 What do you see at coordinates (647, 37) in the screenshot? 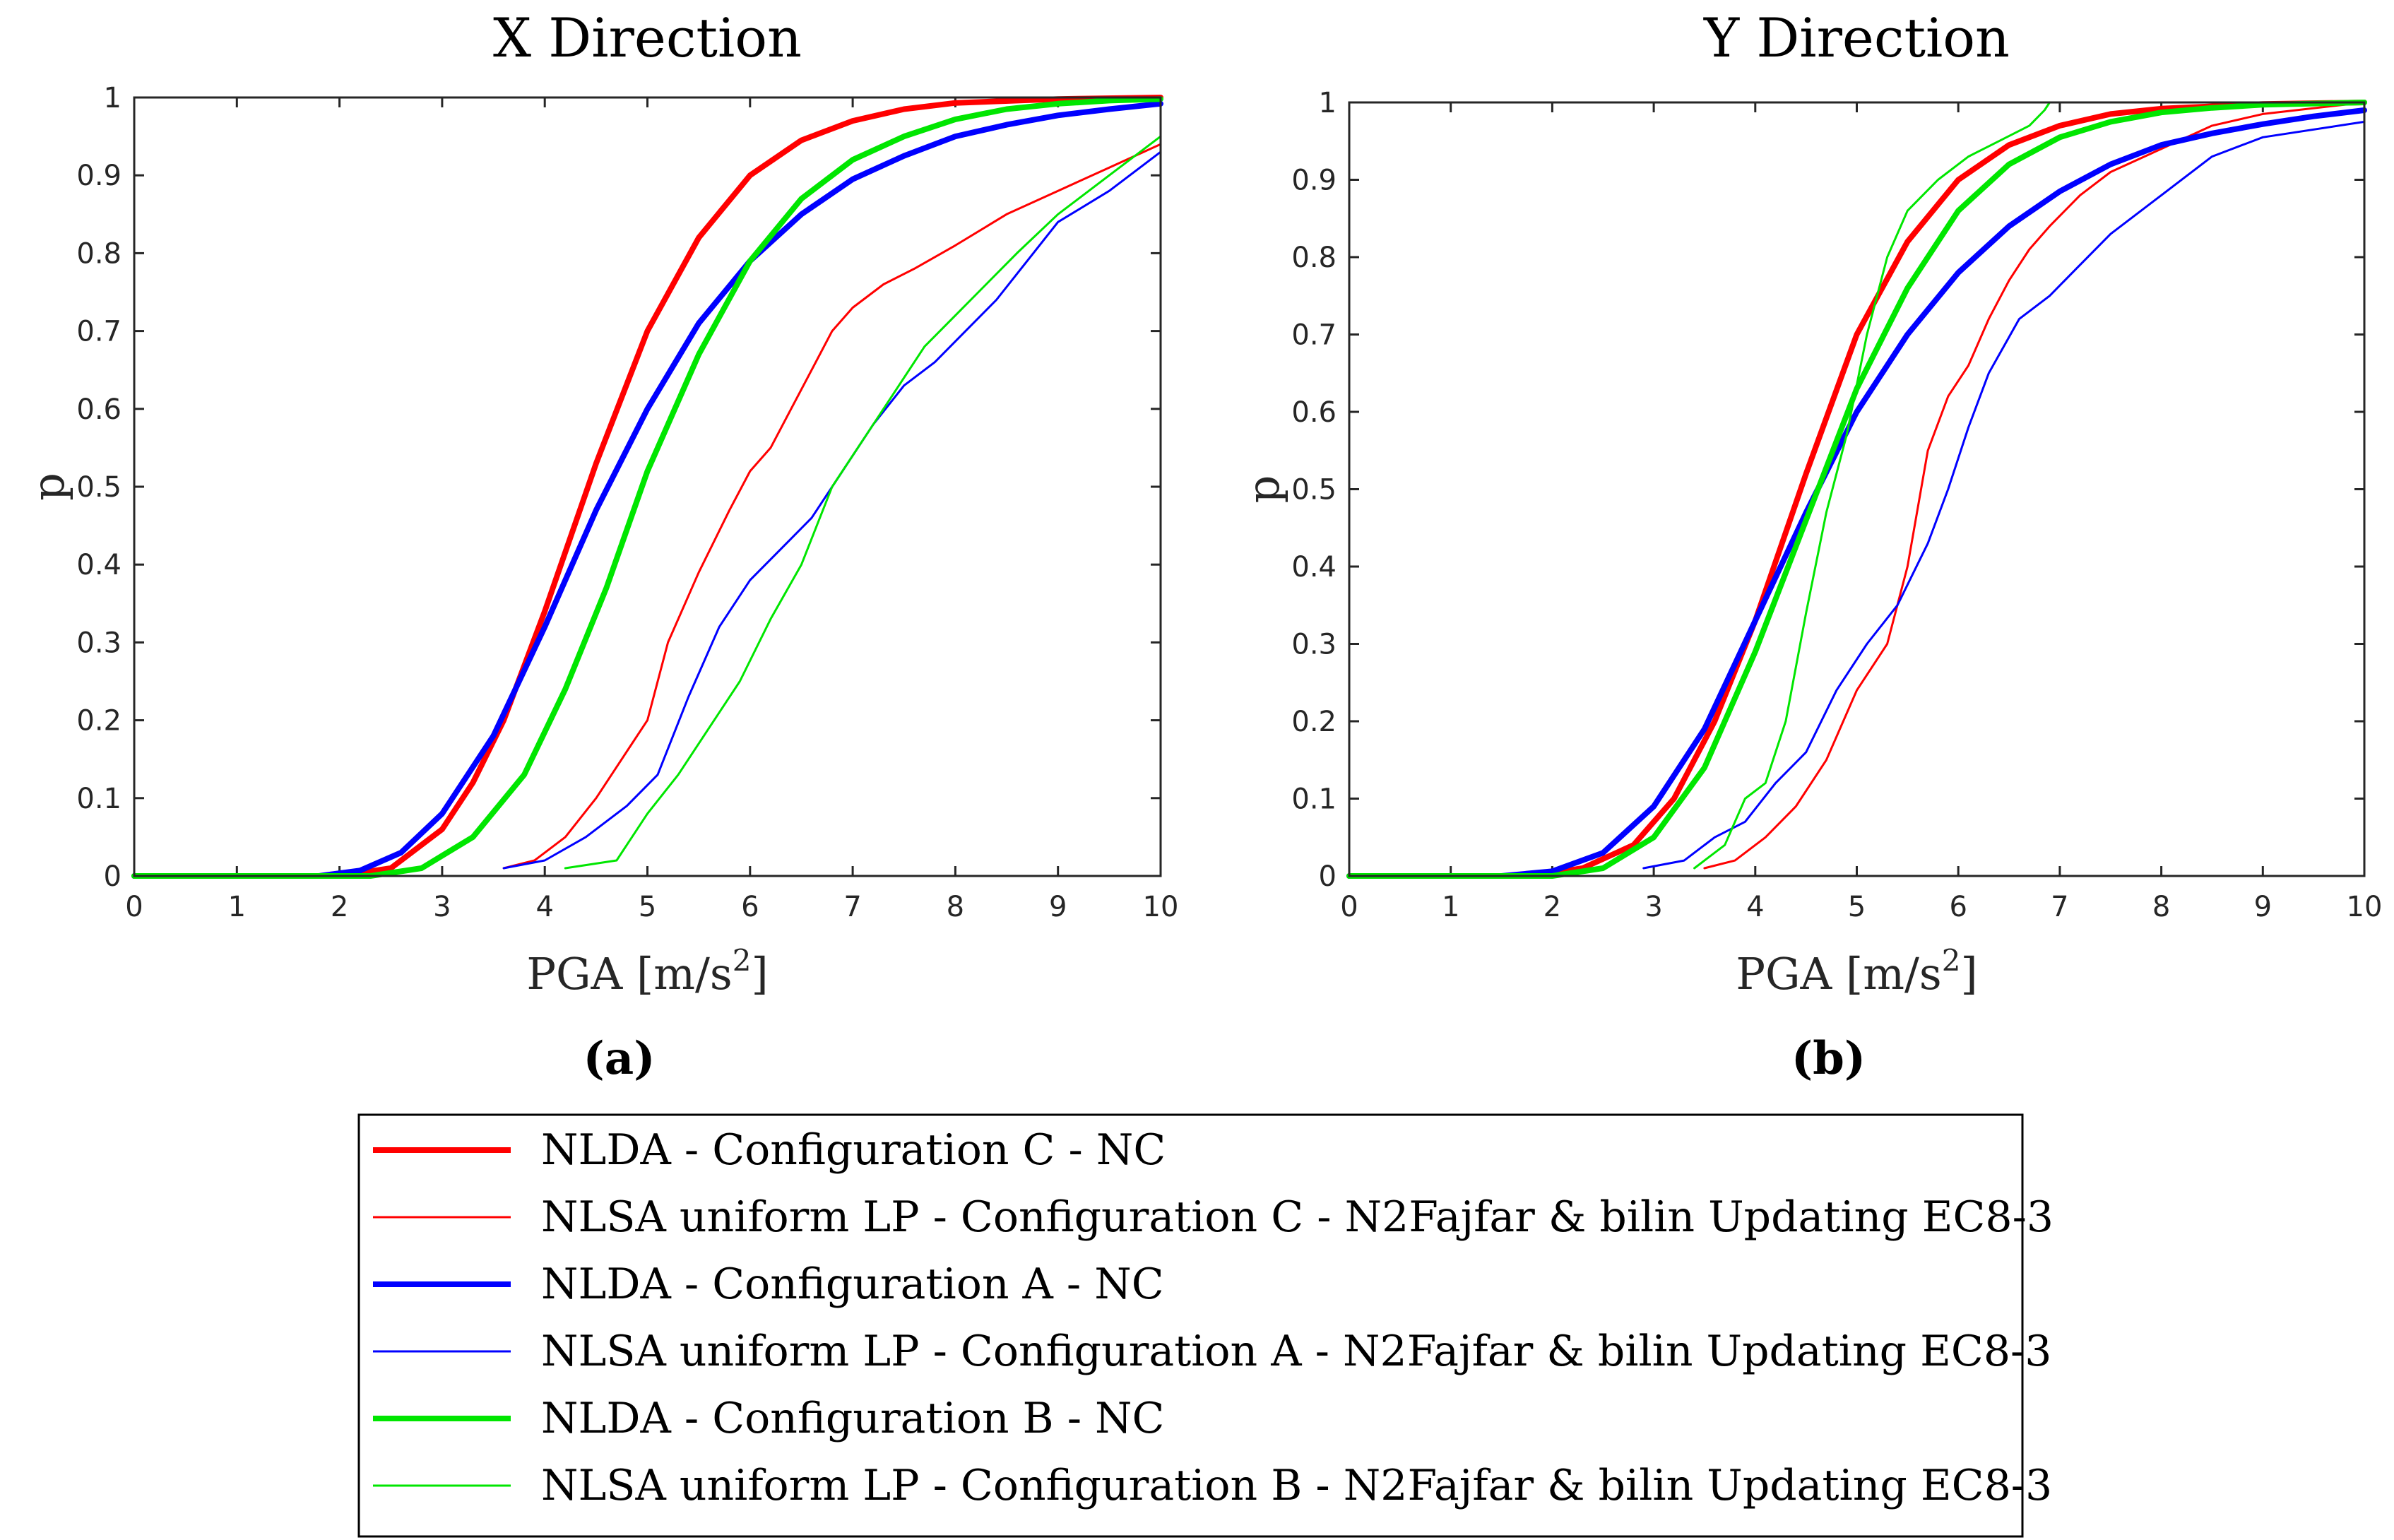
I see `chart-title: X Direction` at bounding box center [647, 37].